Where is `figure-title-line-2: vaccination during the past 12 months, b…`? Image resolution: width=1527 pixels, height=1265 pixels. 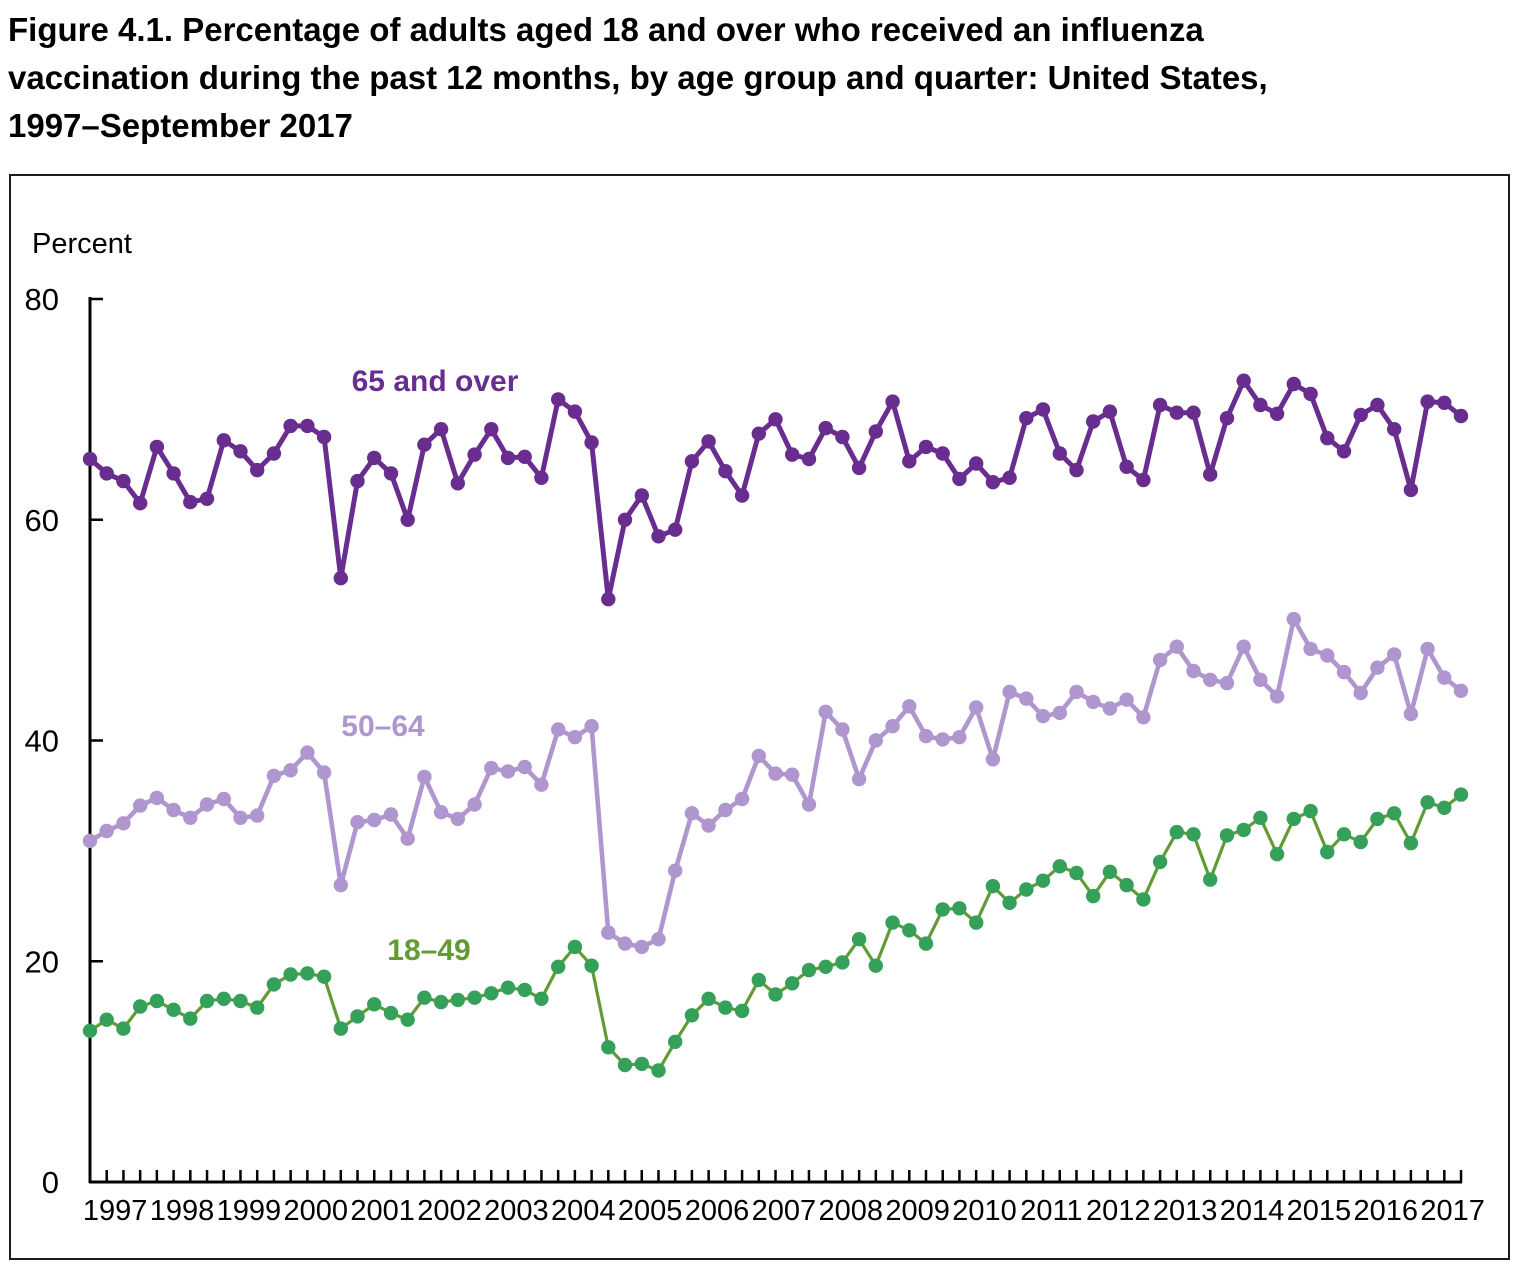
figure-title-line-2: vaccination during the past 12 months, b… is located at coordinates (638, 77).